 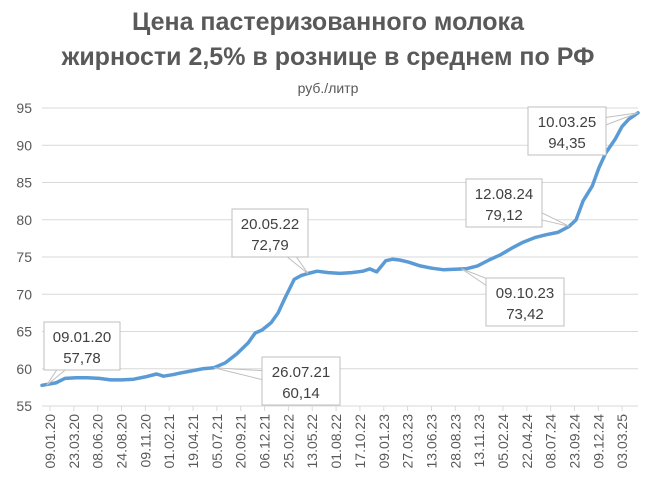 I want to click on y-tick-label: 70, so click(x=24, y=294).